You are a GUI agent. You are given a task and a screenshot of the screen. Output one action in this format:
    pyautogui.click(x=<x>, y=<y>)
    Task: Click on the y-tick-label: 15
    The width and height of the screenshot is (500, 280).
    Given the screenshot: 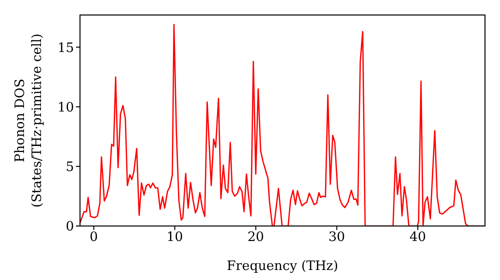 What is the action you would take?
    pyautogui.click(x=65, y=48)
    